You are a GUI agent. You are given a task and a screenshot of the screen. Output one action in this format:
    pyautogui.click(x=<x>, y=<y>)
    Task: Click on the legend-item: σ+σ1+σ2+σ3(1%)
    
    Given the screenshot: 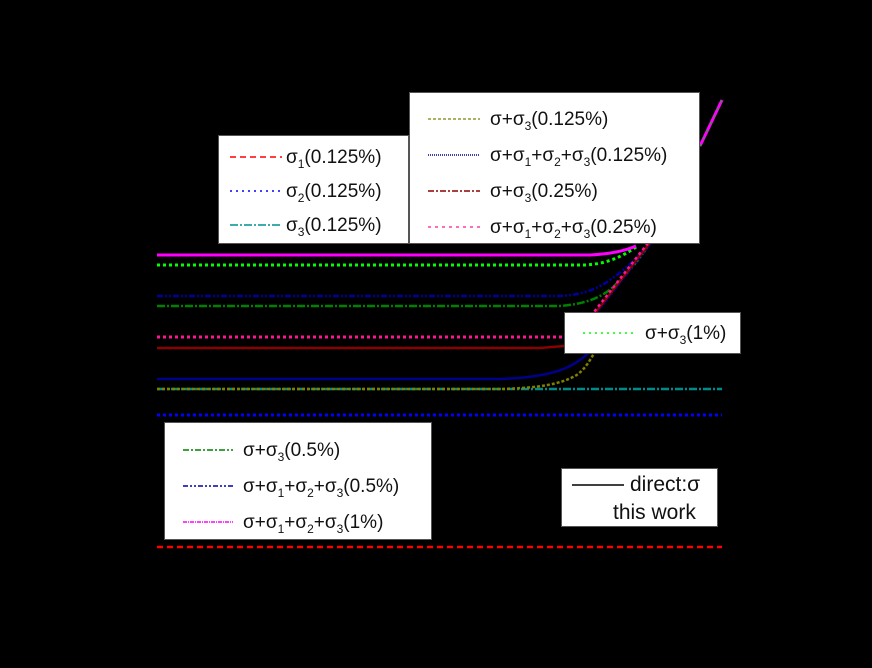 What is the action you would take?
    pyautogui.click(x=298, y=522)
    